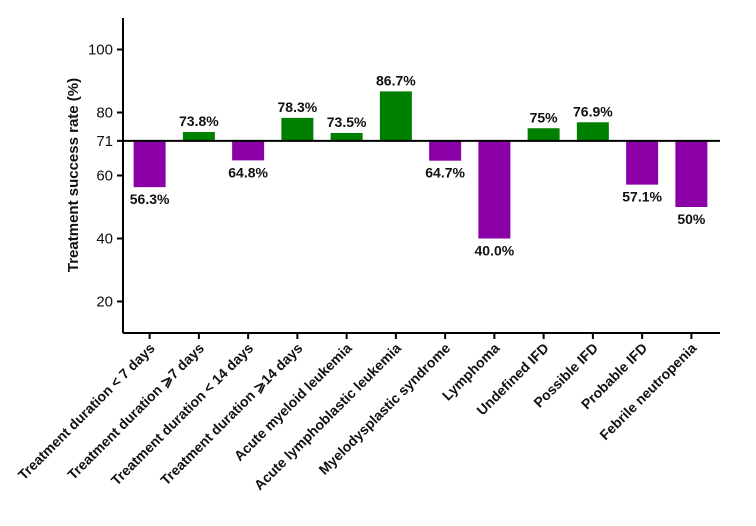  Describe the element at coordinates (347, 122) in the screenshot. I see `data-label-5: 73.5%` at that location.